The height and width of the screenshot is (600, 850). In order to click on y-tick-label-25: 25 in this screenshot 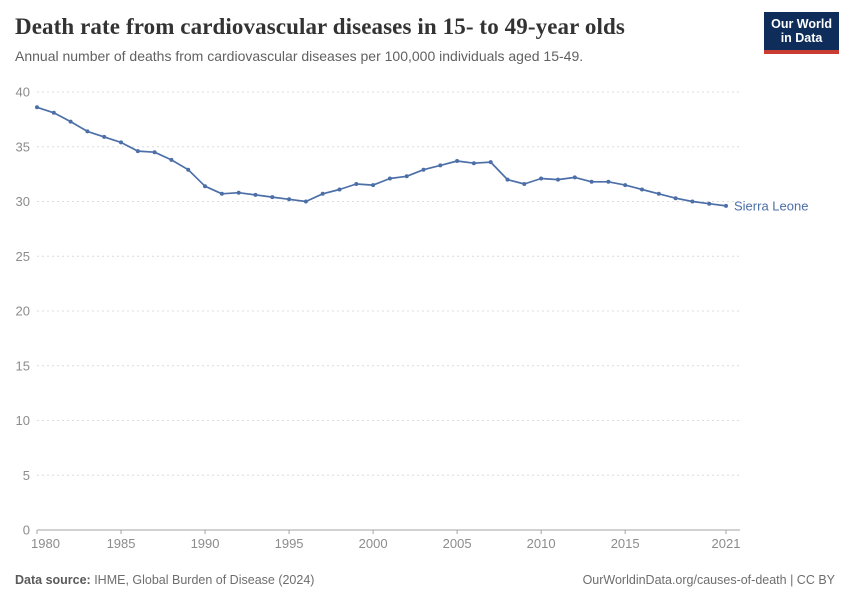, I will do `click(23, 256)`.